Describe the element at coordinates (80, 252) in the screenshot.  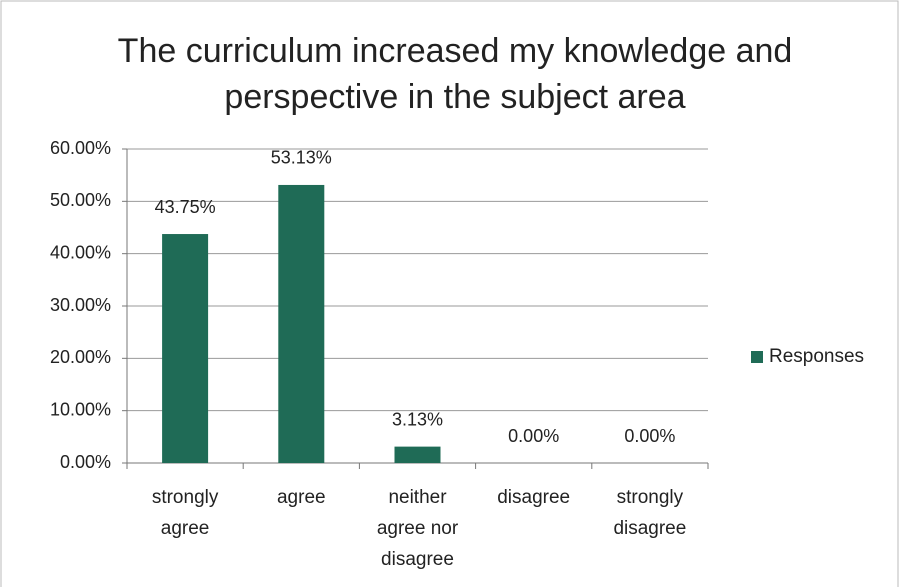
I see `y-tick-label: 40.00%` at that location.